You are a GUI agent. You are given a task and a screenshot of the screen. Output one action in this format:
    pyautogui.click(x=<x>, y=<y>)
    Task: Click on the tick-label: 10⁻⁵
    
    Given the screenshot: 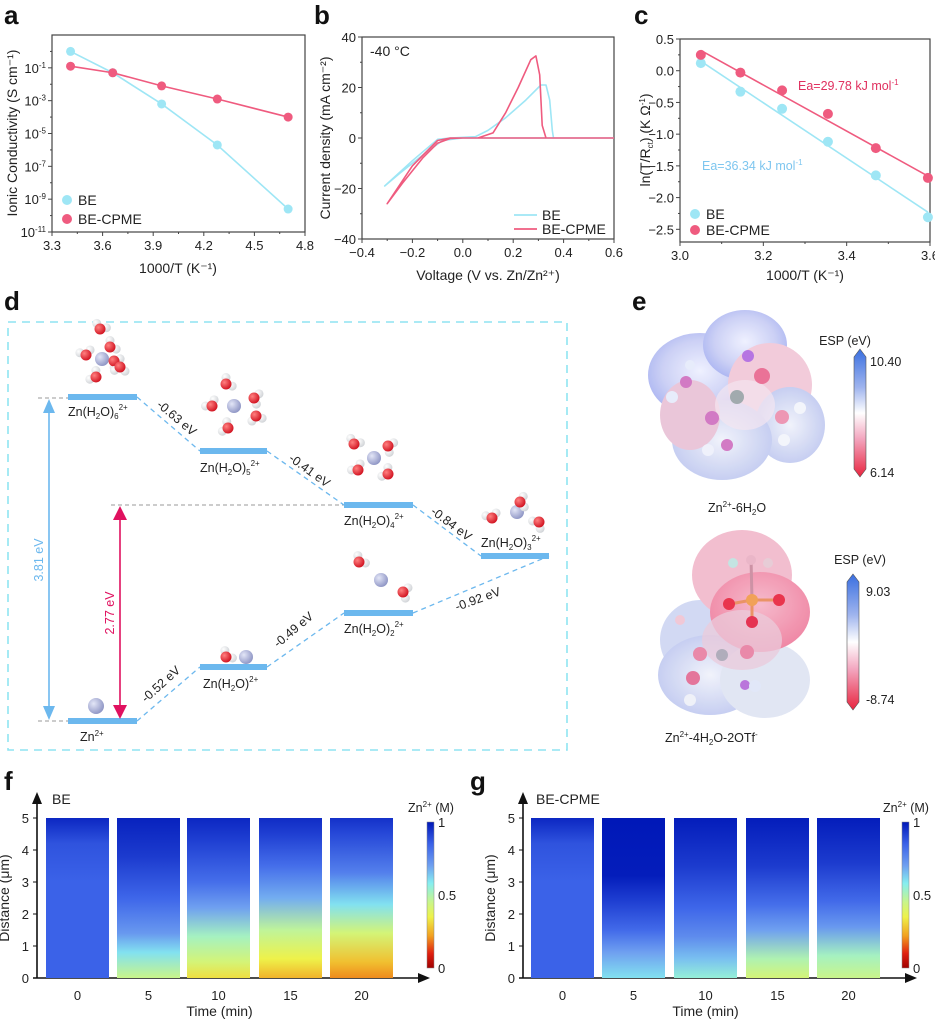 What is the action you would take?
    pyautogui.click(x=35, y=134)
    